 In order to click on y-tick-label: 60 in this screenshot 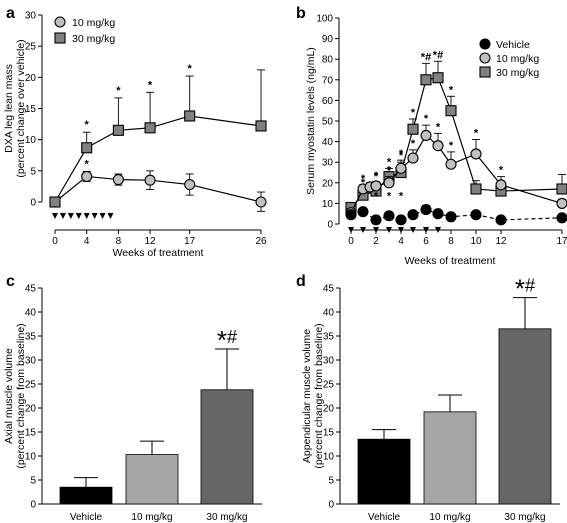, I will do `click(328, 101)`.